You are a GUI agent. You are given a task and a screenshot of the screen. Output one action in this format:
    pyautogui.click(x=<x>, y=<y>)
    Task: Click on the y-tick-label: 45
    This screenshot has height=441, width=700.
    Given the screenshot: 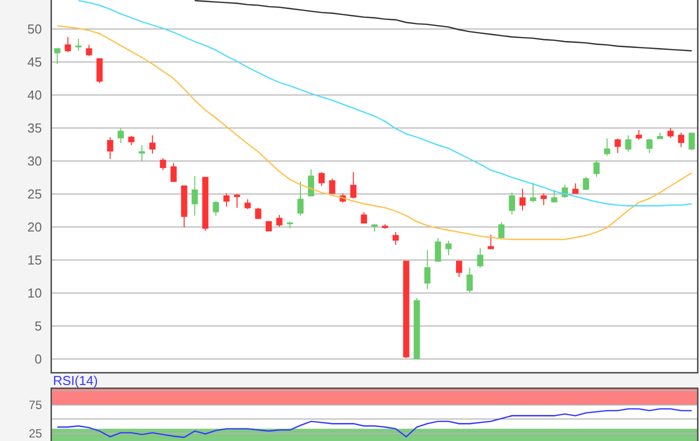 What is the action you would take?
    pyautogui.click(x=34, y=62)
    